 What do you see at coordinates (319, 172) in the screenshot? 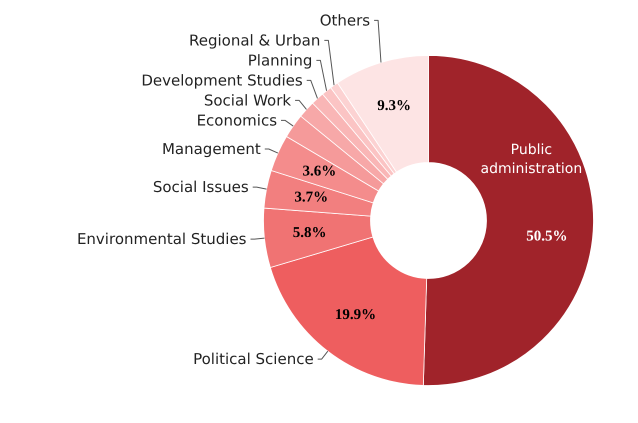
I see `data-label: 3.6%` at bounding box center [319, 172].